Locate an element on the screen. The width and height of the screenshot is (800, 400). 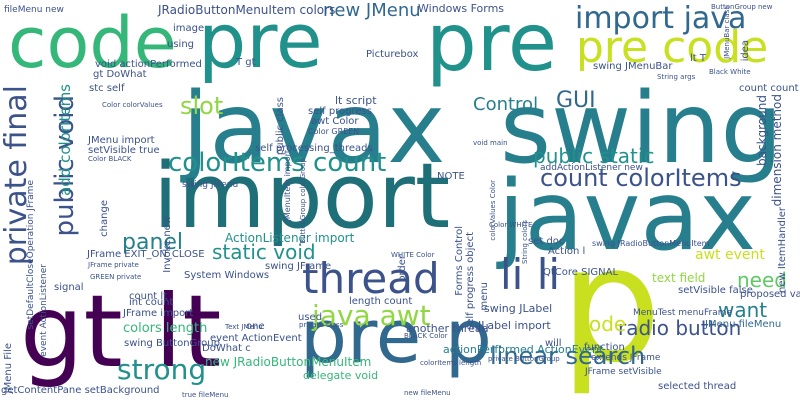
word-pre-p: pre p is located at coordinates (396, 337).